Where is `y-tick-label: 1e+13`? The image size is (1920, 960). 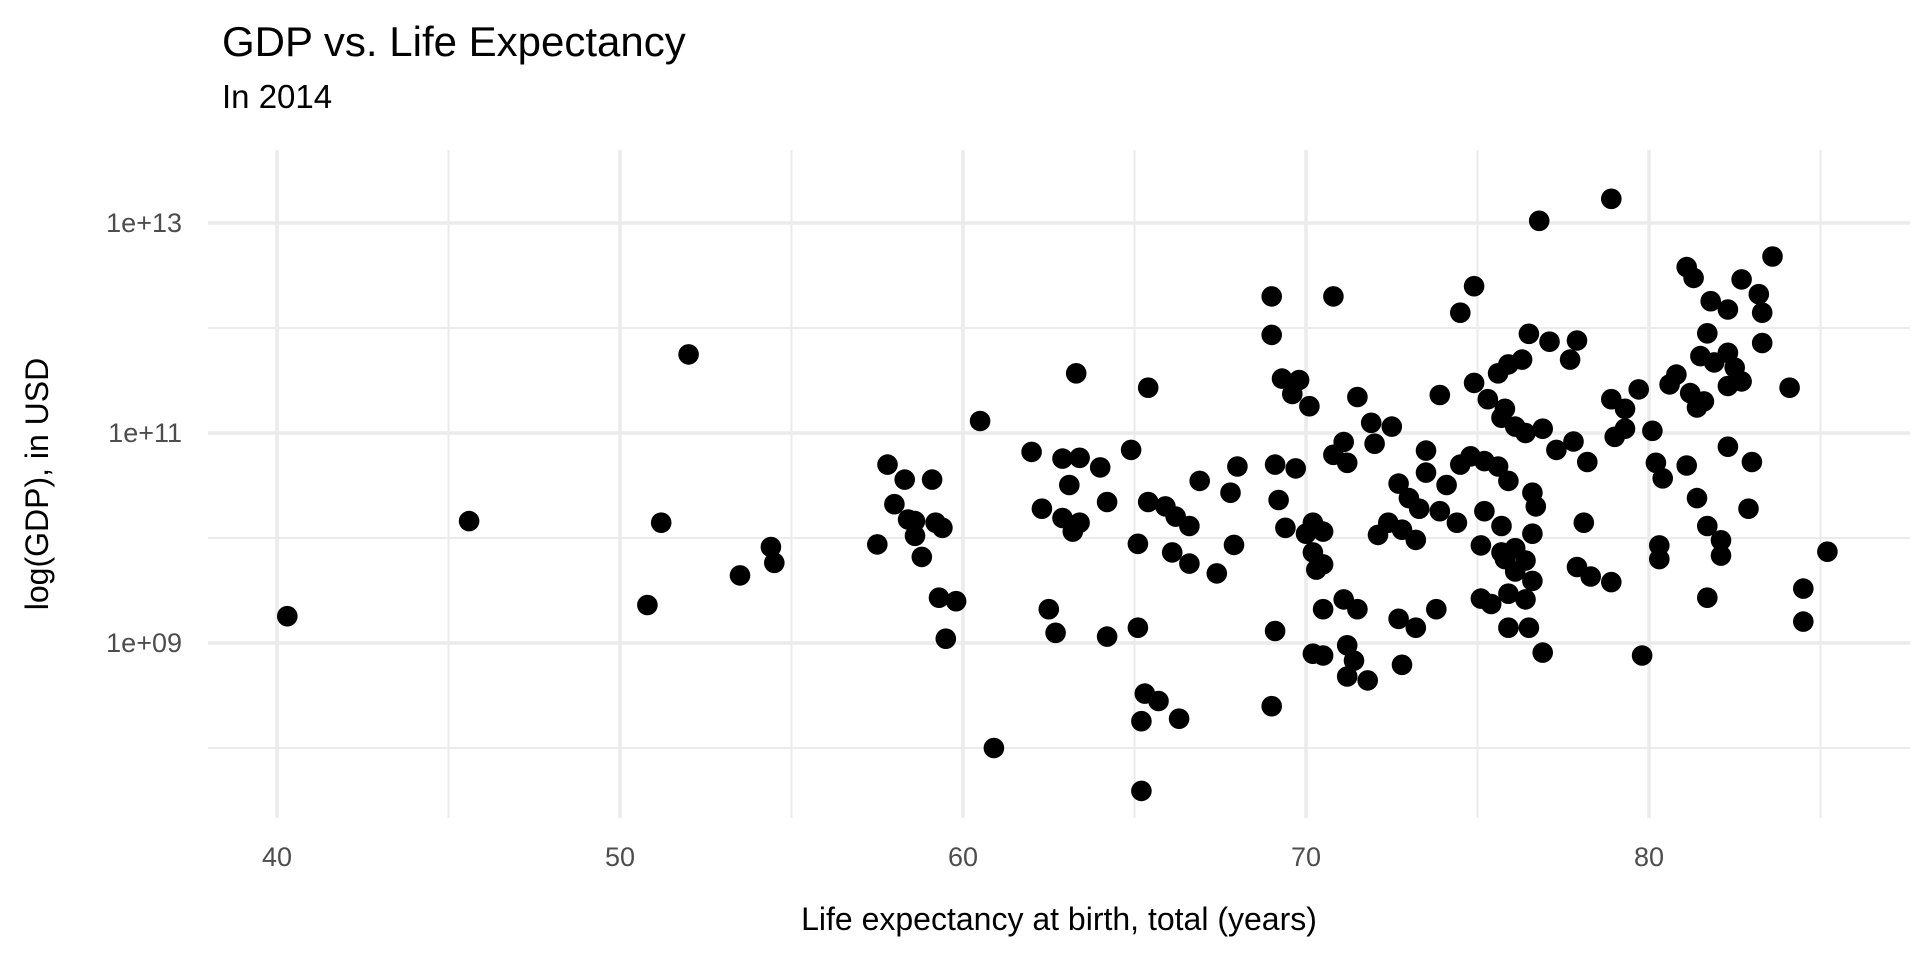 y-tick-label: 1e+13 is located at coordinates (144, 223).